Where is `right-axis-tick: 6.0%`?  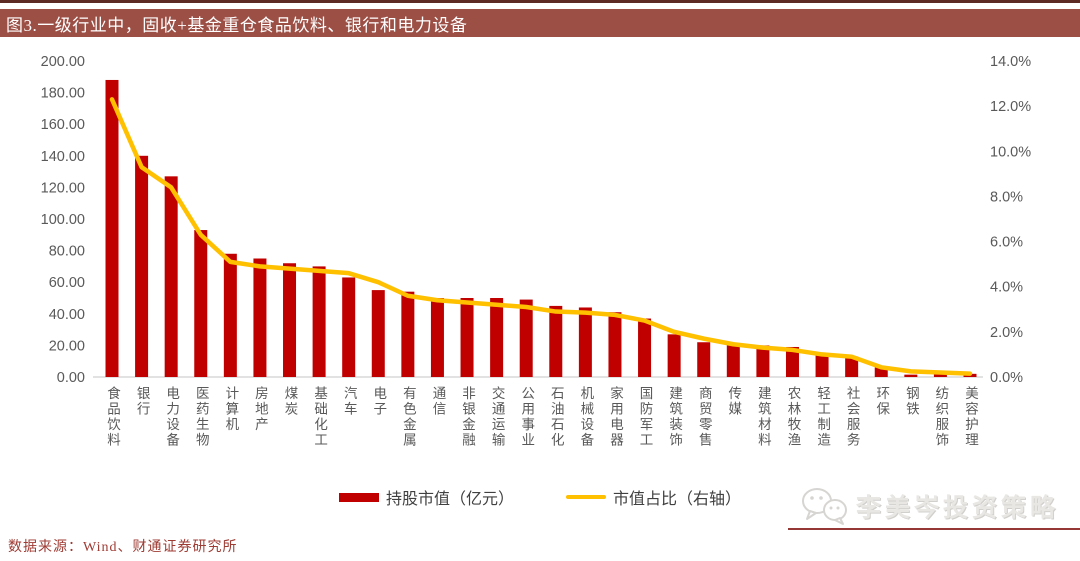 right-axis-tick: 6.0% is located at coordinates (1006, 243).